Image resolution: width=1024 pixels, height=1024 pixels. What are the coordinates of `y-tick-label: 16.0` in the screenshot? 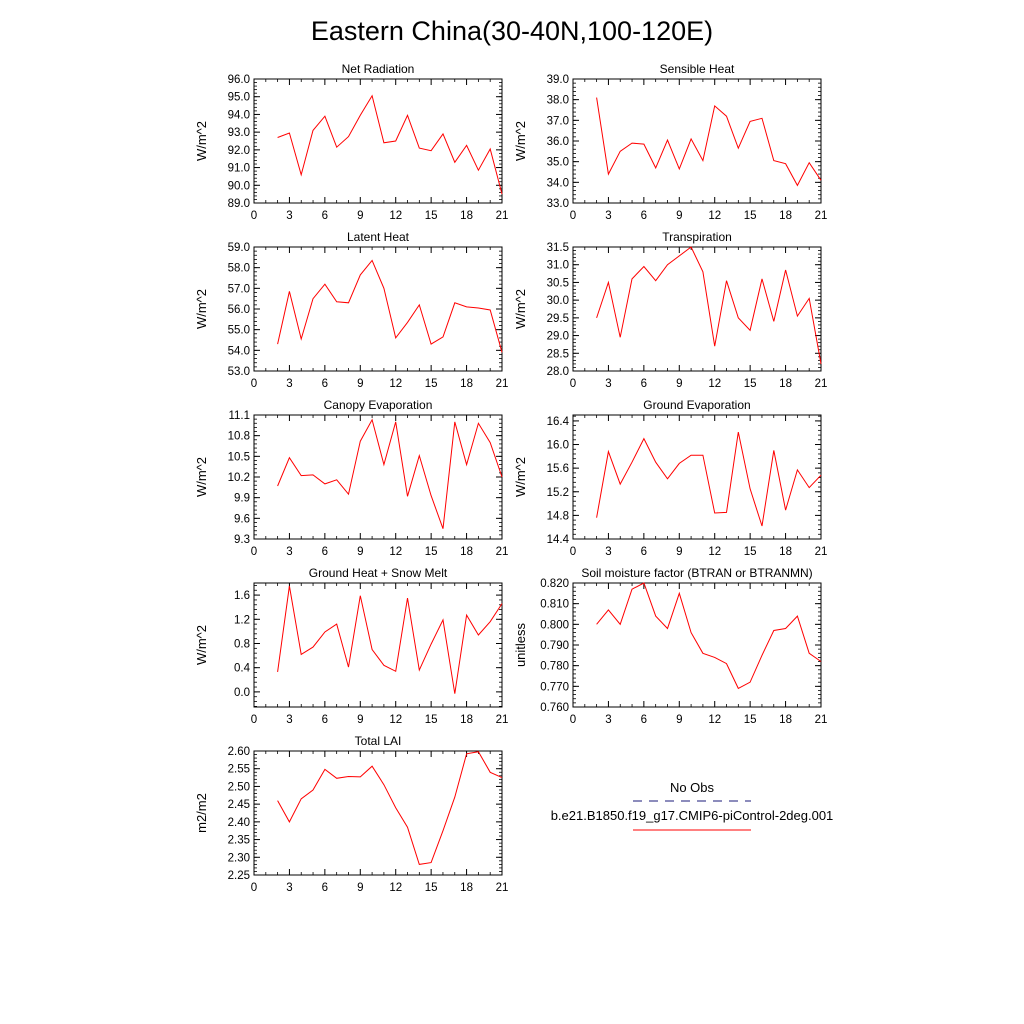 It's located at (558, 446).